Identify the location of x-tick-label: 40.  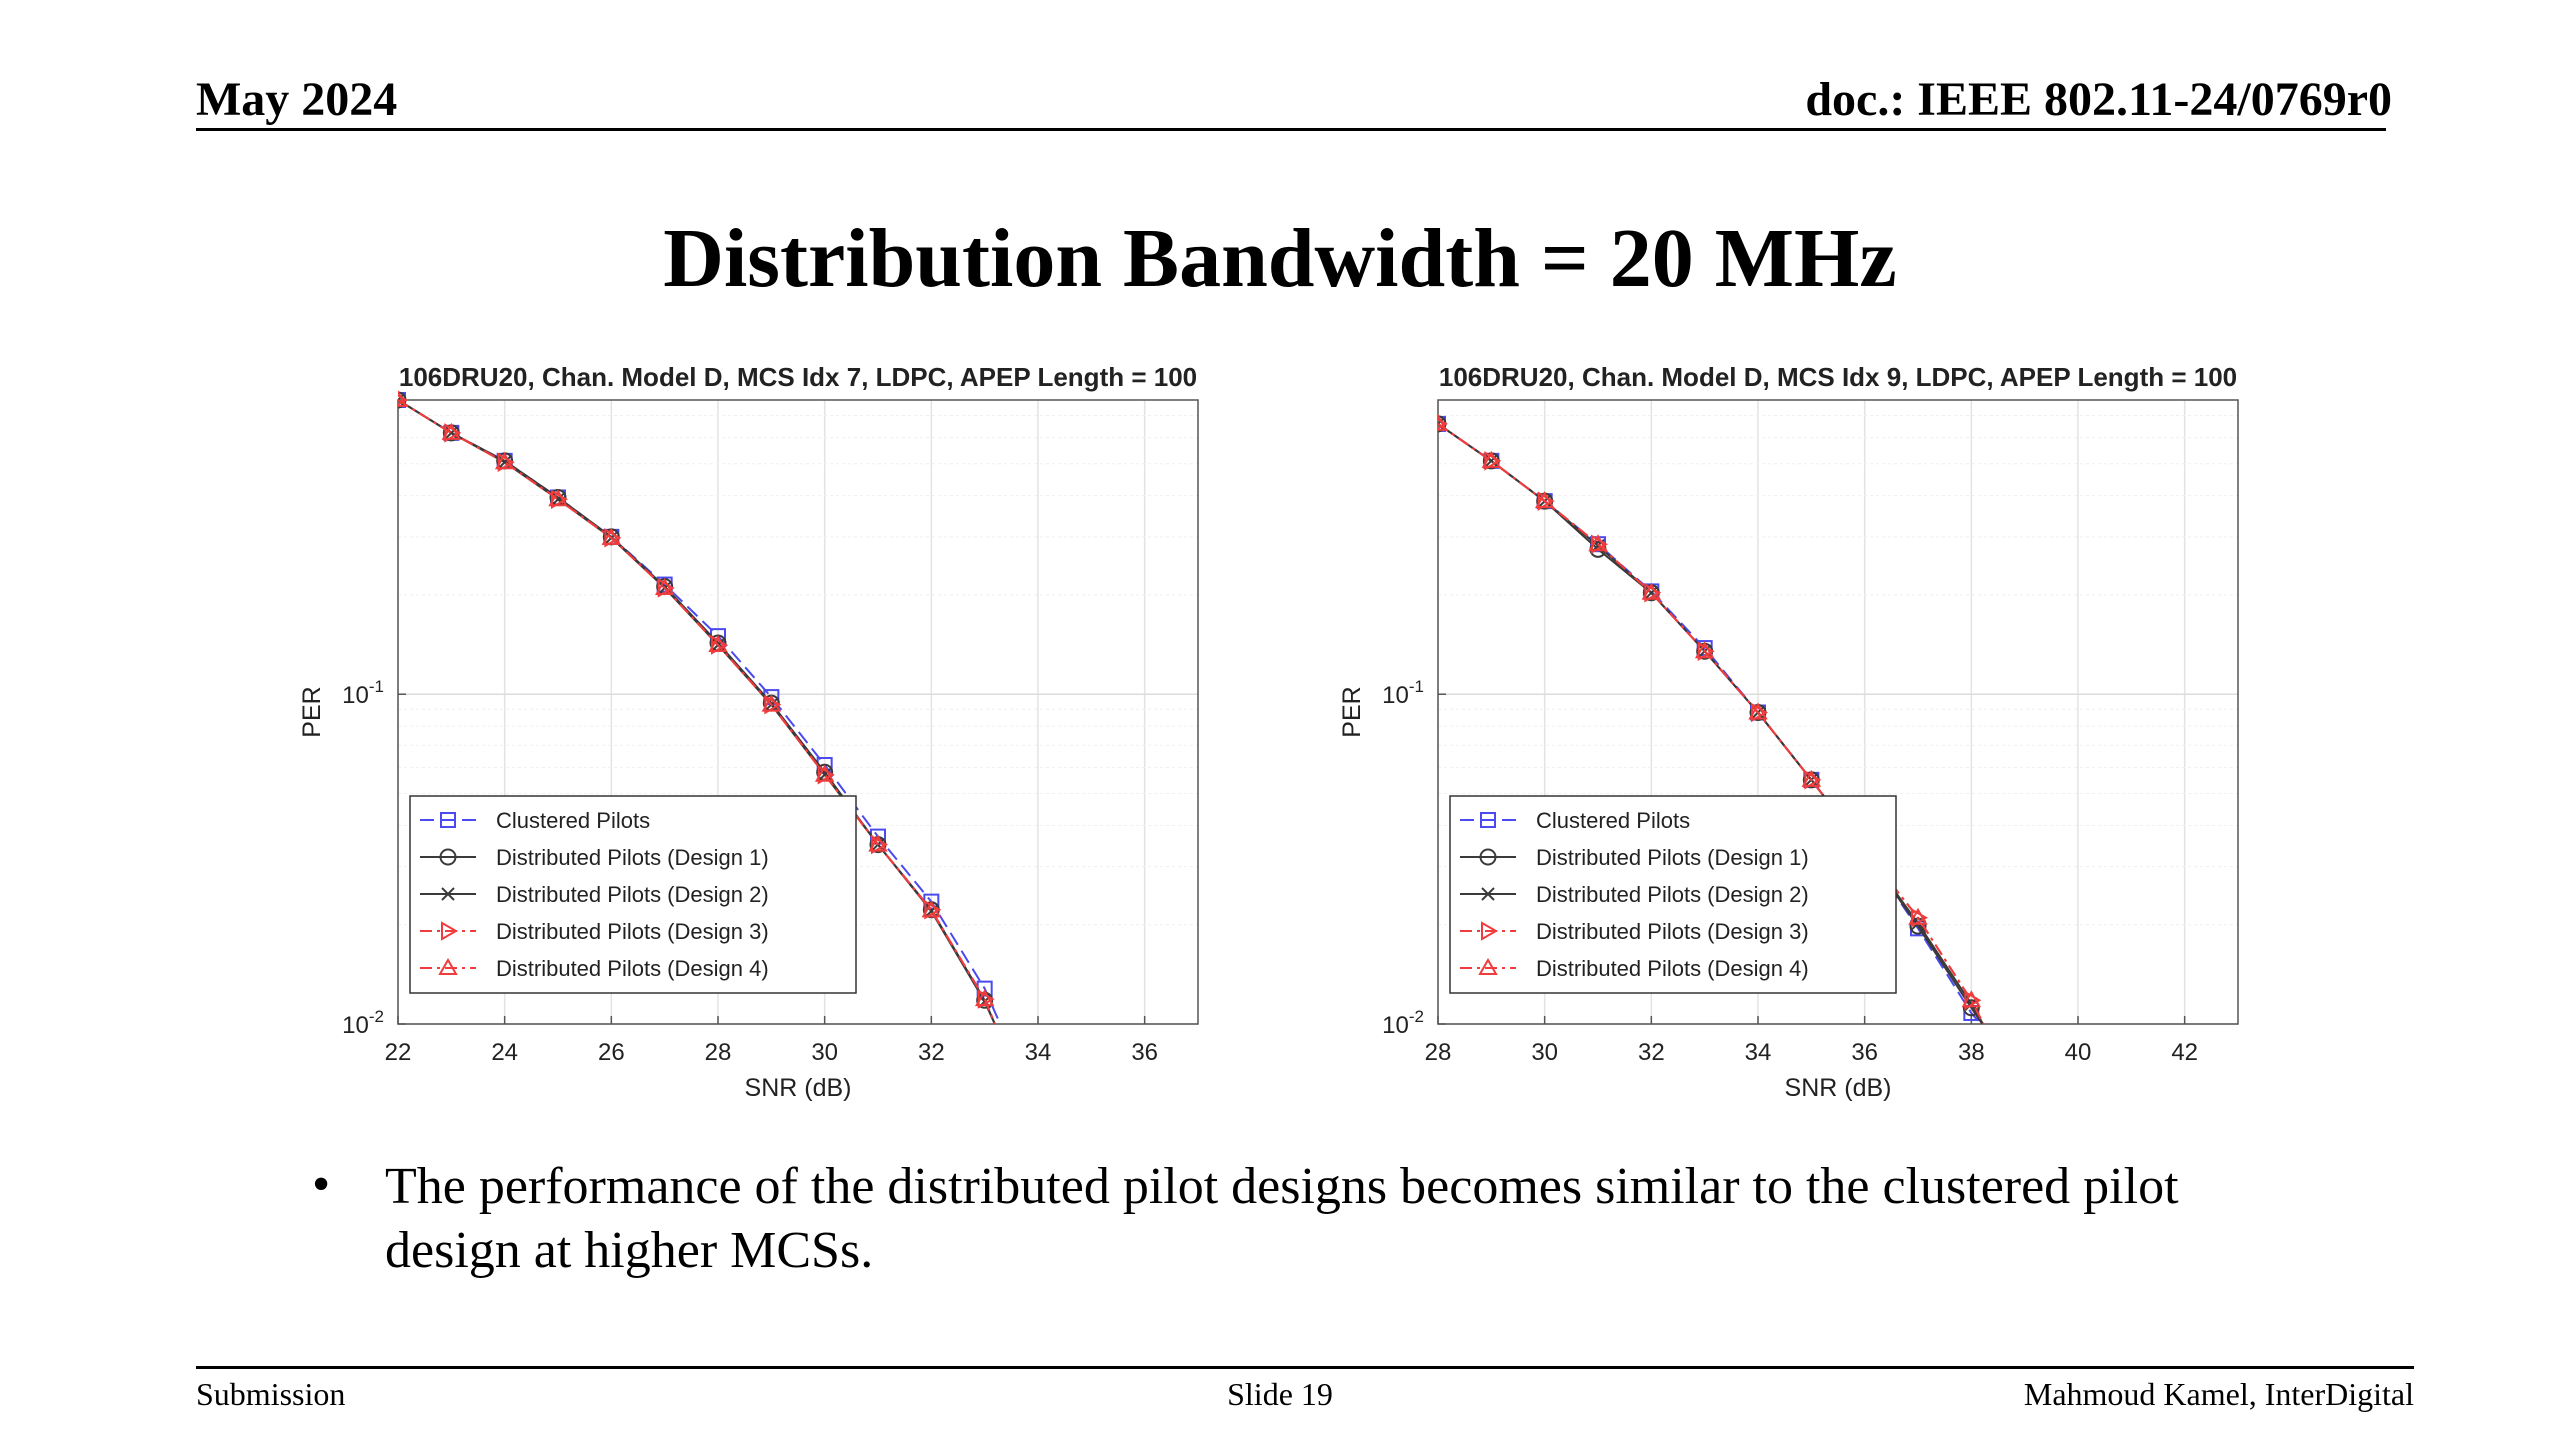
(2078, 1052).